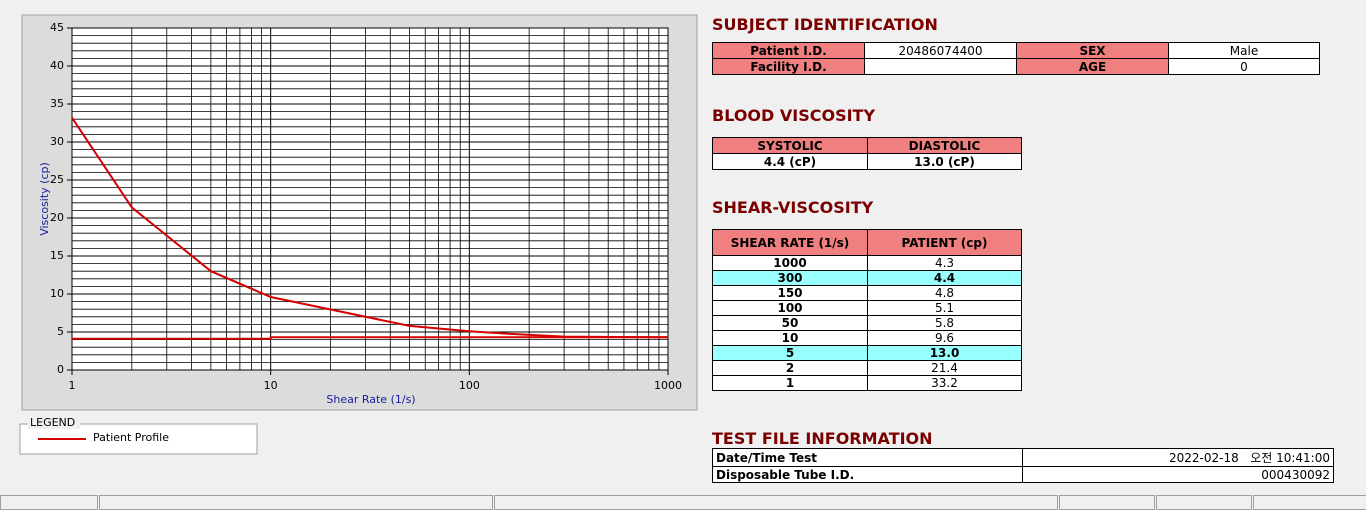 Image resolution: width=1366 pixels, height=510 pixels. What do you see at coordinates (790, 145) in the screenshot?
I see `cell: SYSTOLIC` at bounding box center [790, 145].